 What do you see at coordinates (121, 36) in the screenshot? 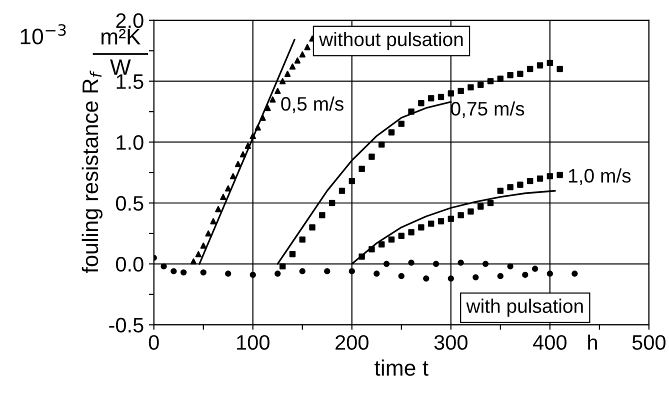
I see `text: m²K` at bounding box center [121, 36].